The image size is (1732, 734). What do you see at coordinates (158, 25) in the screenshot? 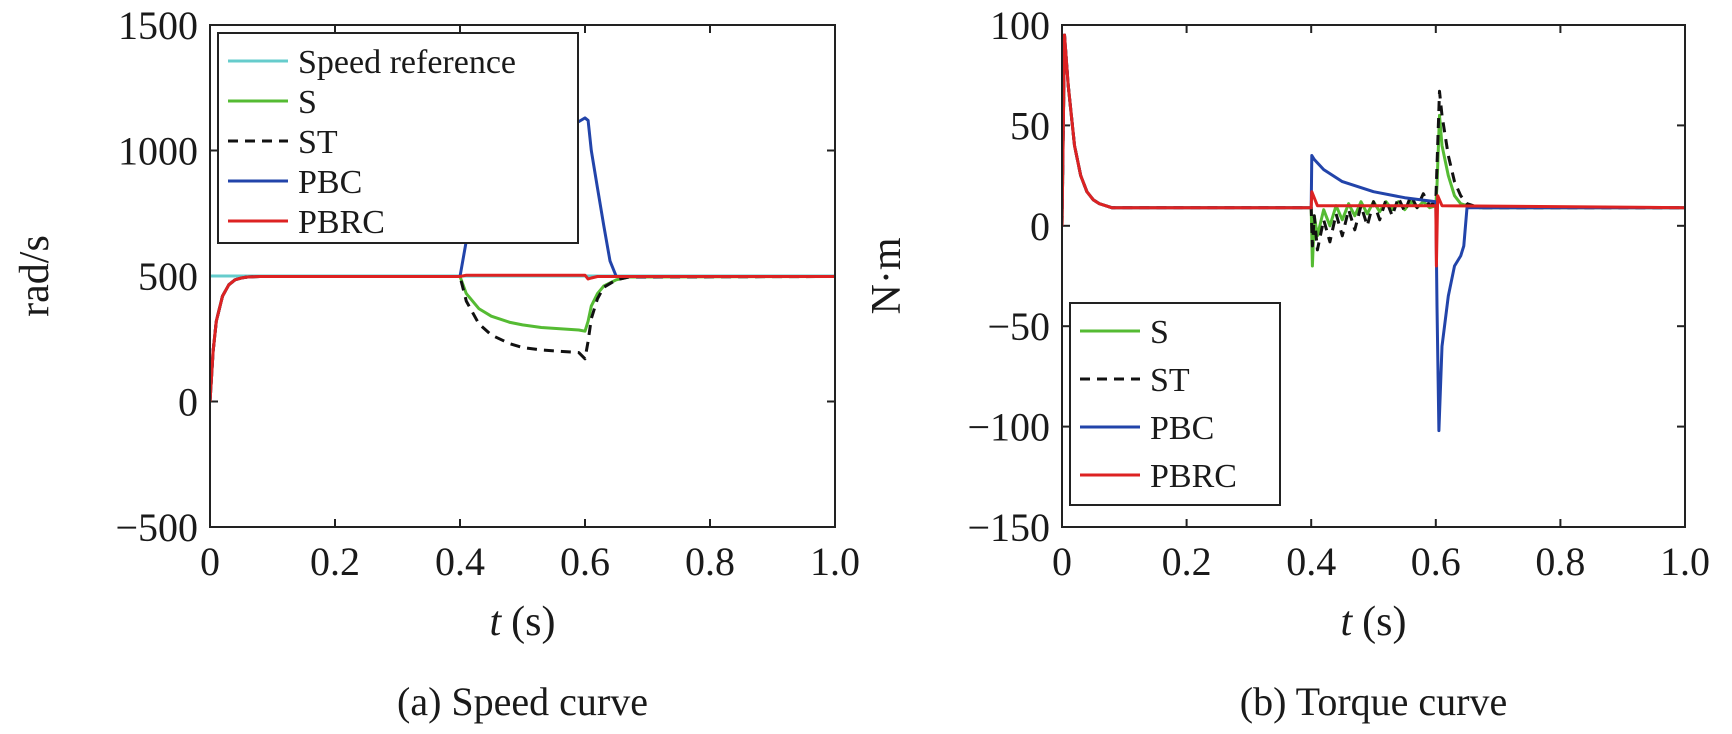
I see `speed-y-tick-label: 1500` at bounding box center [158, 25].